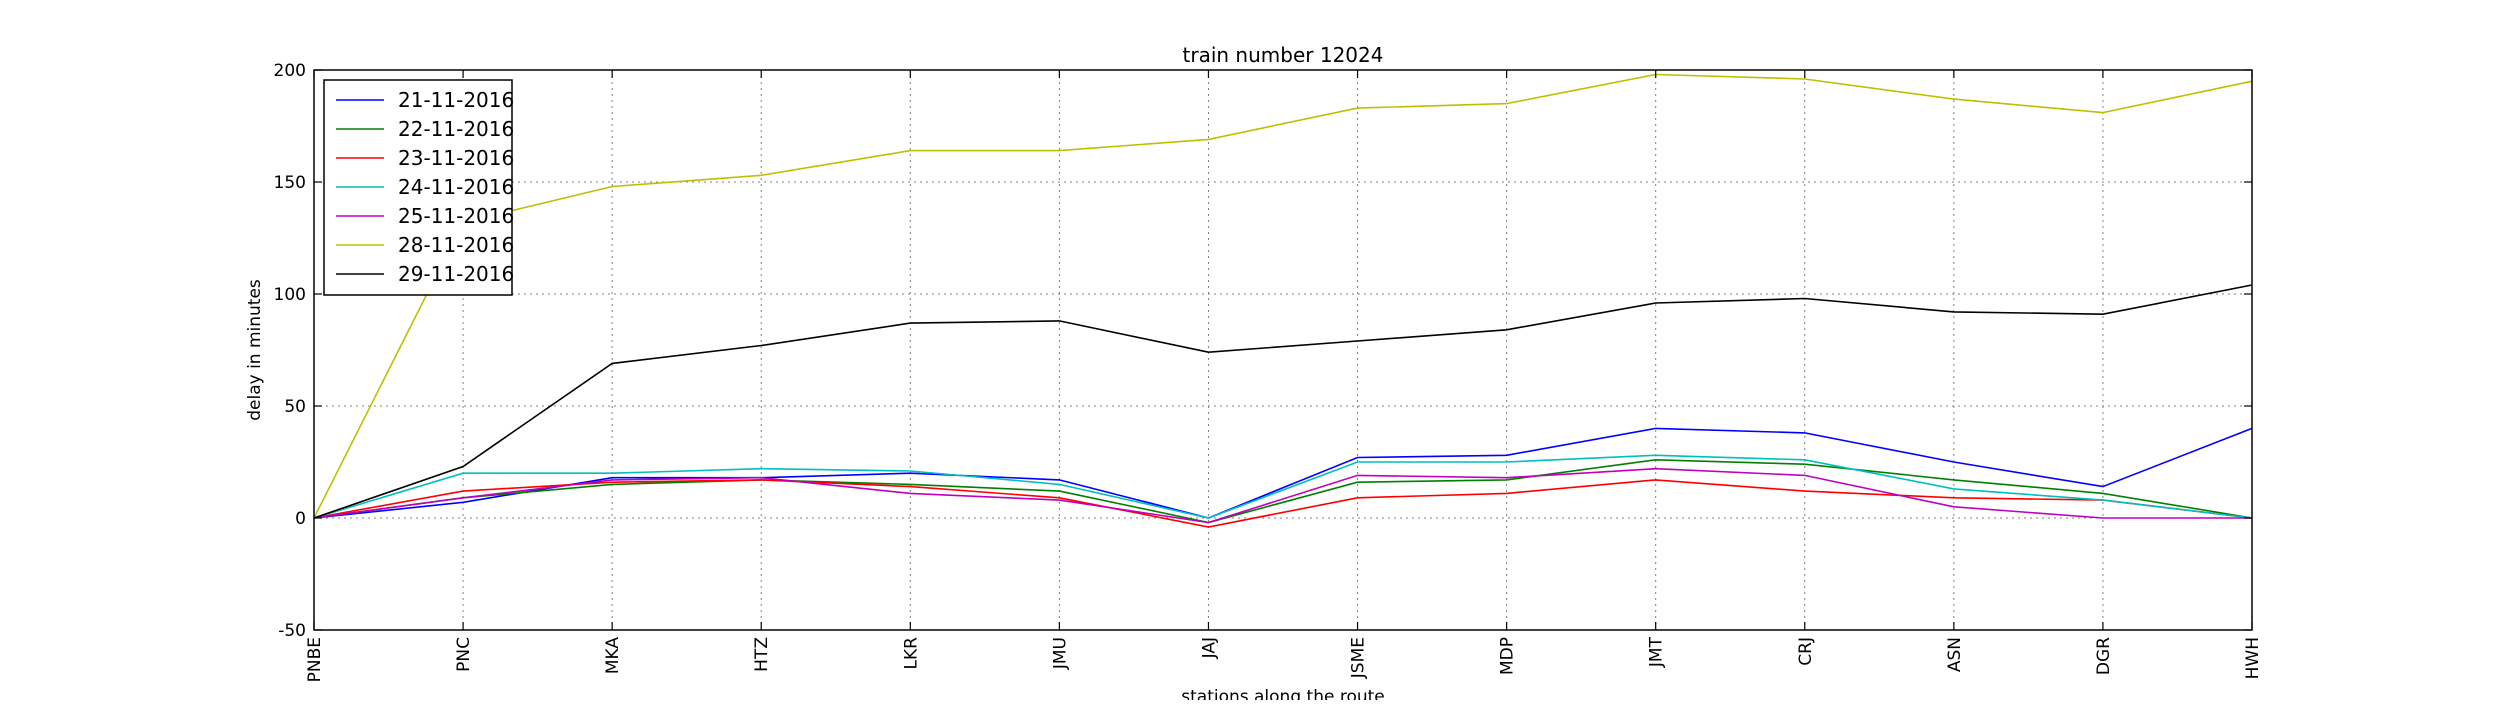  I want to click on x-tick-label: ASN, so click(1955, 654).